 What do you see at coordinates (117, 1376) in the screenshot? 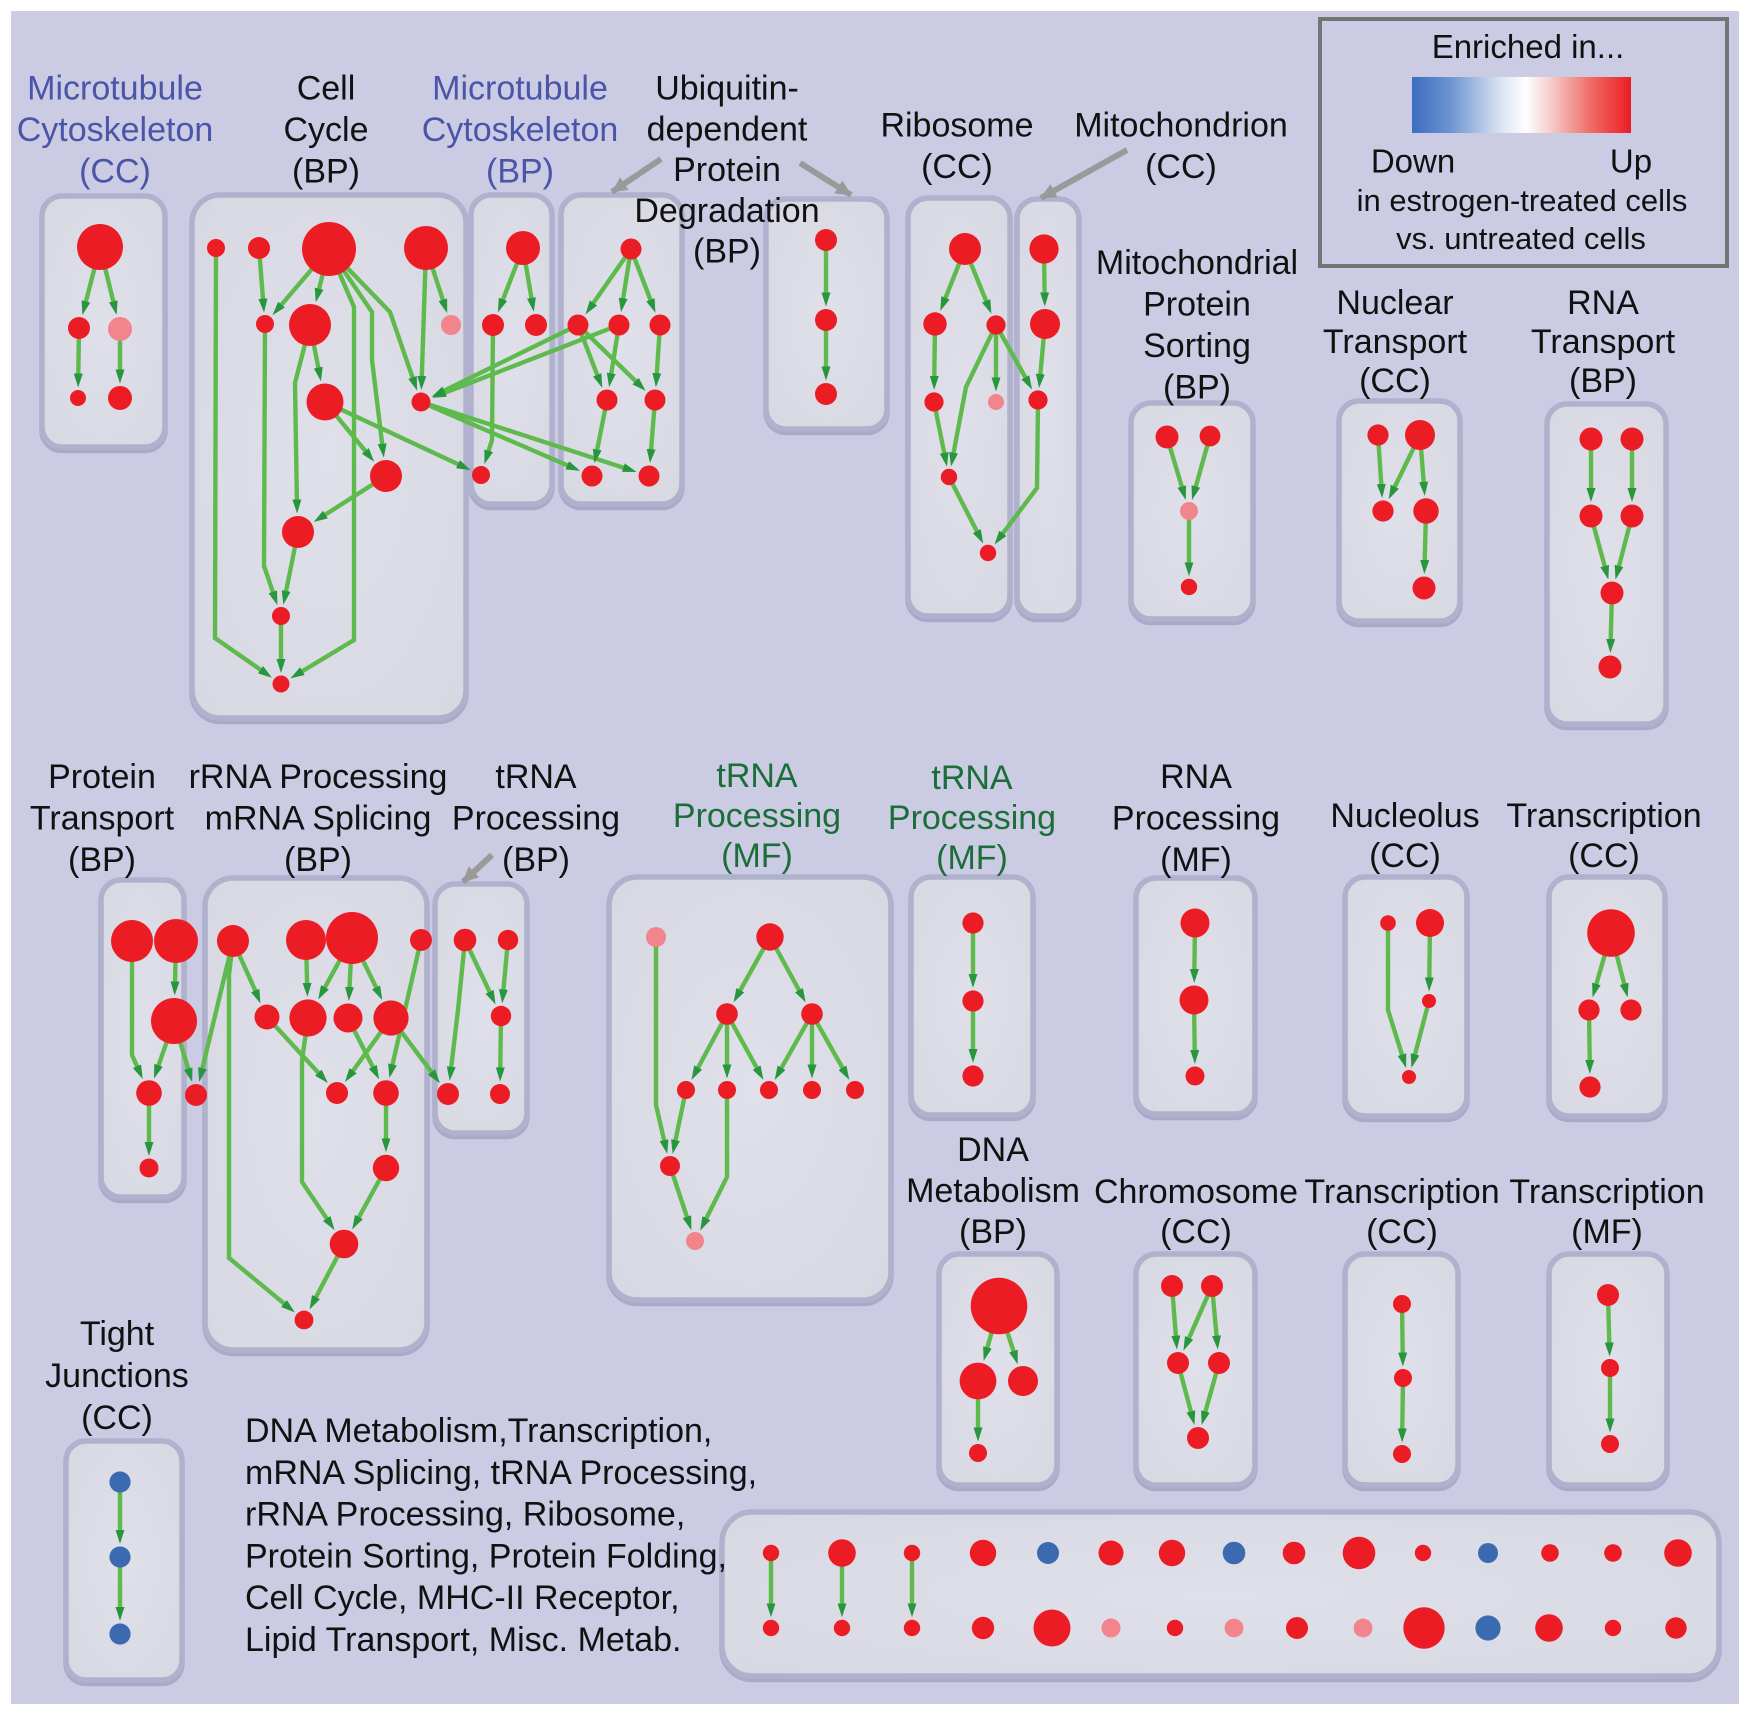
I see `svg-text: Junctions` at bounding box center [117, 1376].